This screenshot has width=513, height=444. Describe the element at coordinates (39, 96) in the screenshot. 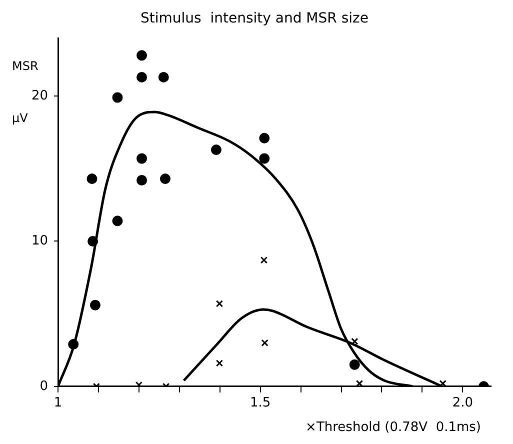

I see `y-tick-label: 20` at that location.